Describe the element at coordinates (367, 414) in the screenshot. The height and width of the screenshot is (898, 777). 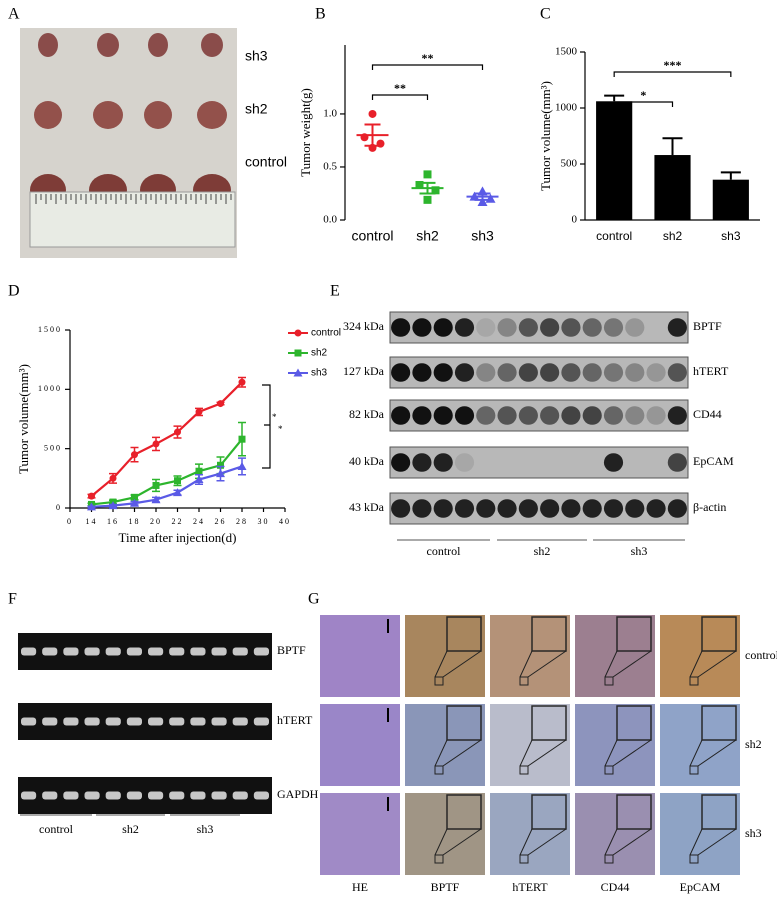
I see `kda-label: 82 kDa` at that location.